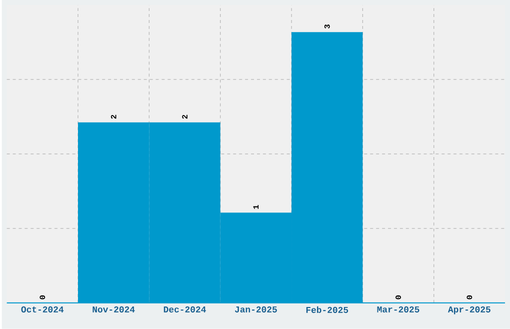 The height and width of the screenshot is (329, 510). What do you see at coordinates (255, 309) in the screenshot?
I see `x-tick-label: Jan-2025` at bounding box center [255, 309].